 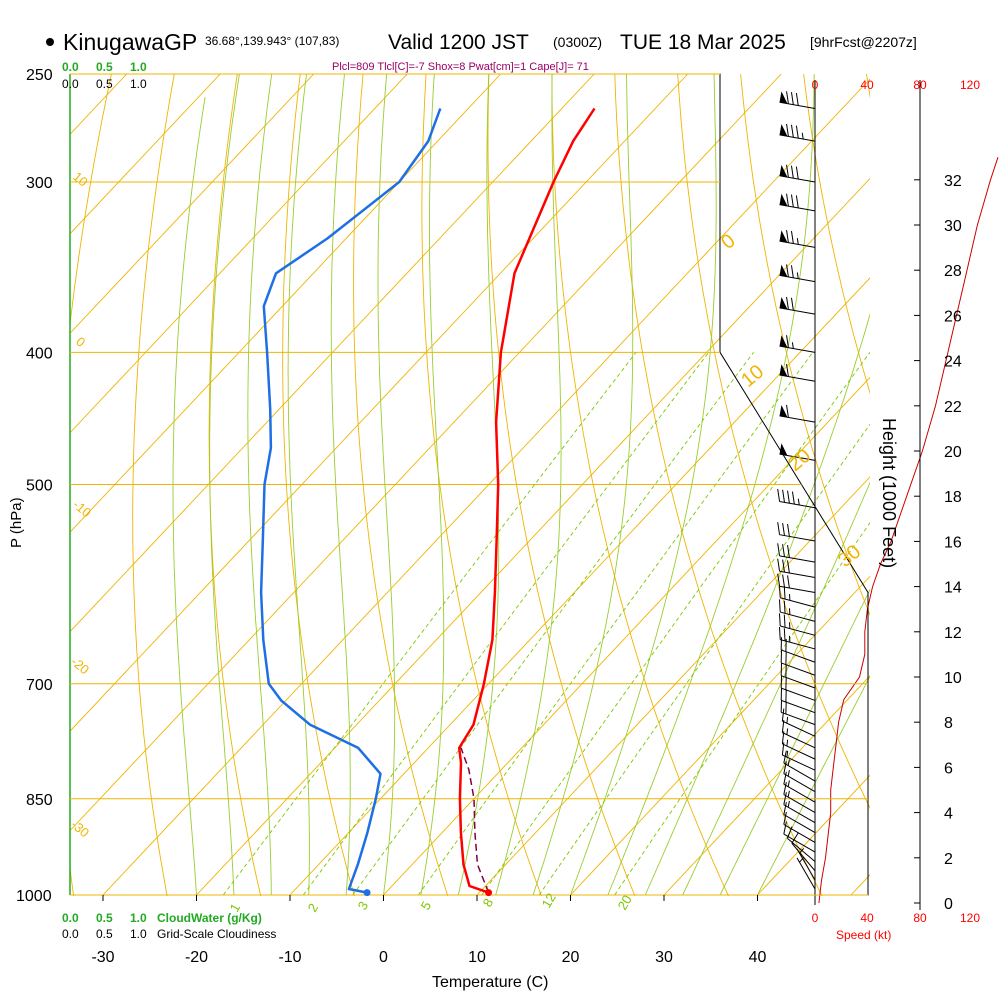 What do you see at coordinates (948, 904) in the screenshot?
I see `height-tick-label: 0` at bounding box center [948, 904].